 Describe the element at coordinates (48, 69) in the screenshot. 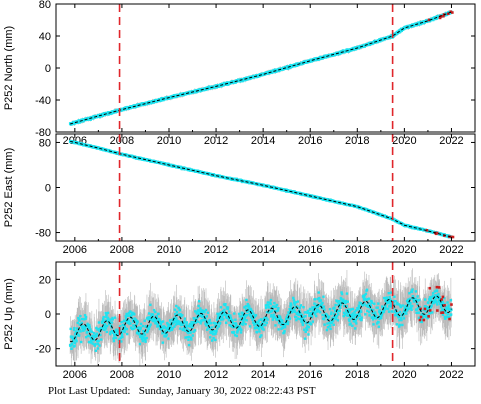

I see `north-y-tick-label: 0` at that location.